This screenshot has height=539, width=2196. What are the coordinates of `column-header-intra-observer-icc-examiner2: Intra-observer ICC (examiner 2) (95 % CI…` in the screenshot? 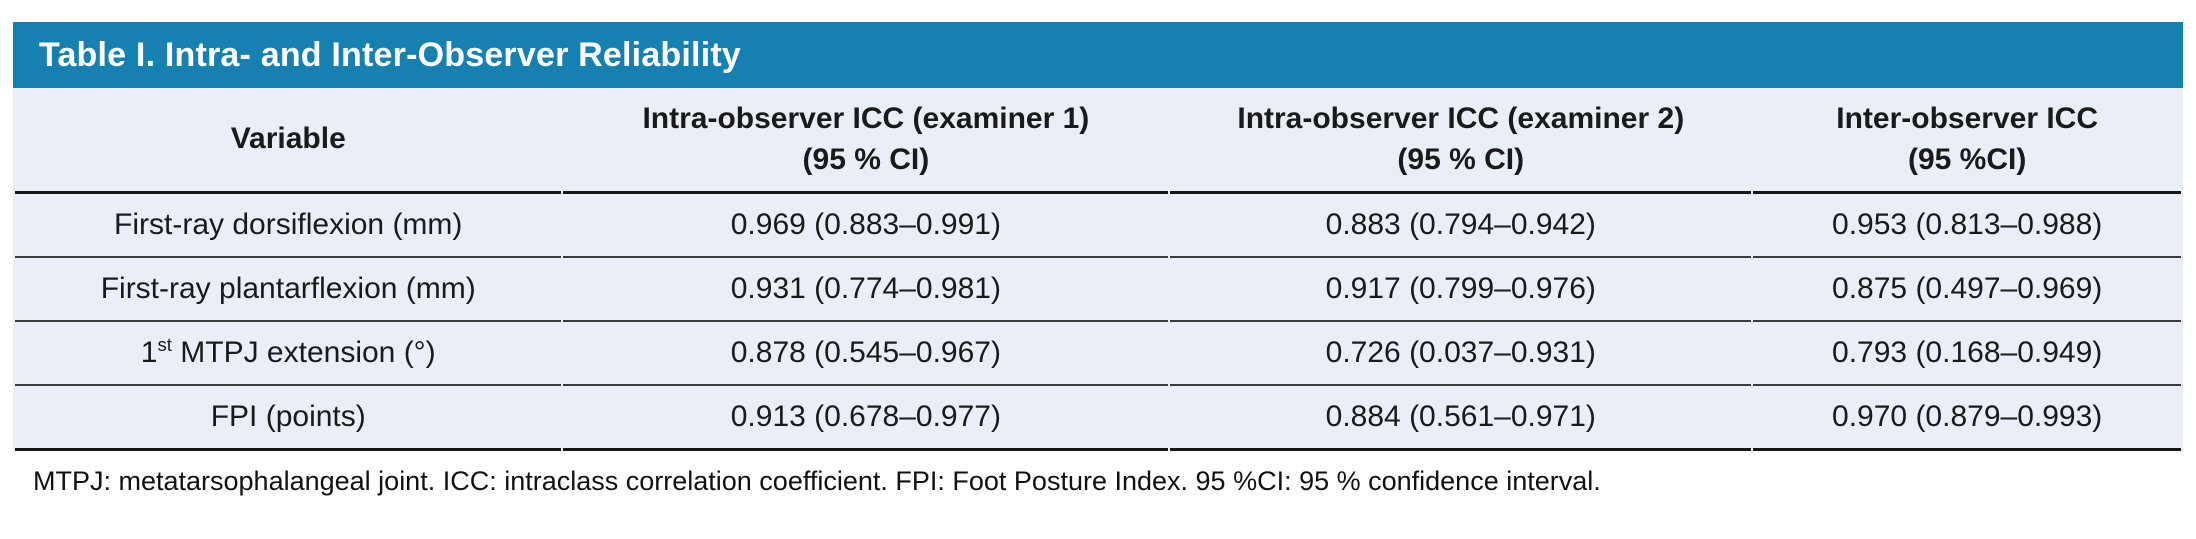 It's located at (1461, 141).